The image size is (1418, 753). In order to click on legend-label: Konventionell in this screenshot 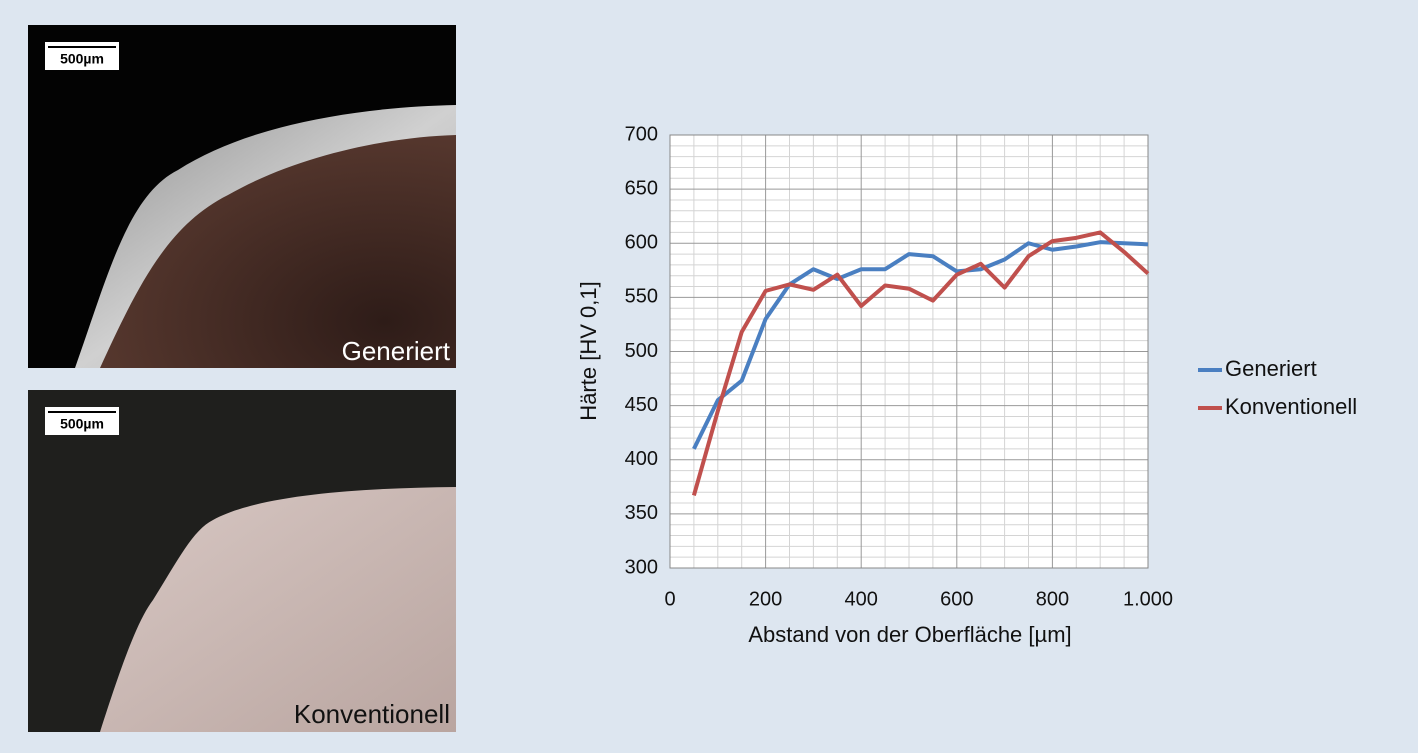, I will do `click(1291, 406)`.